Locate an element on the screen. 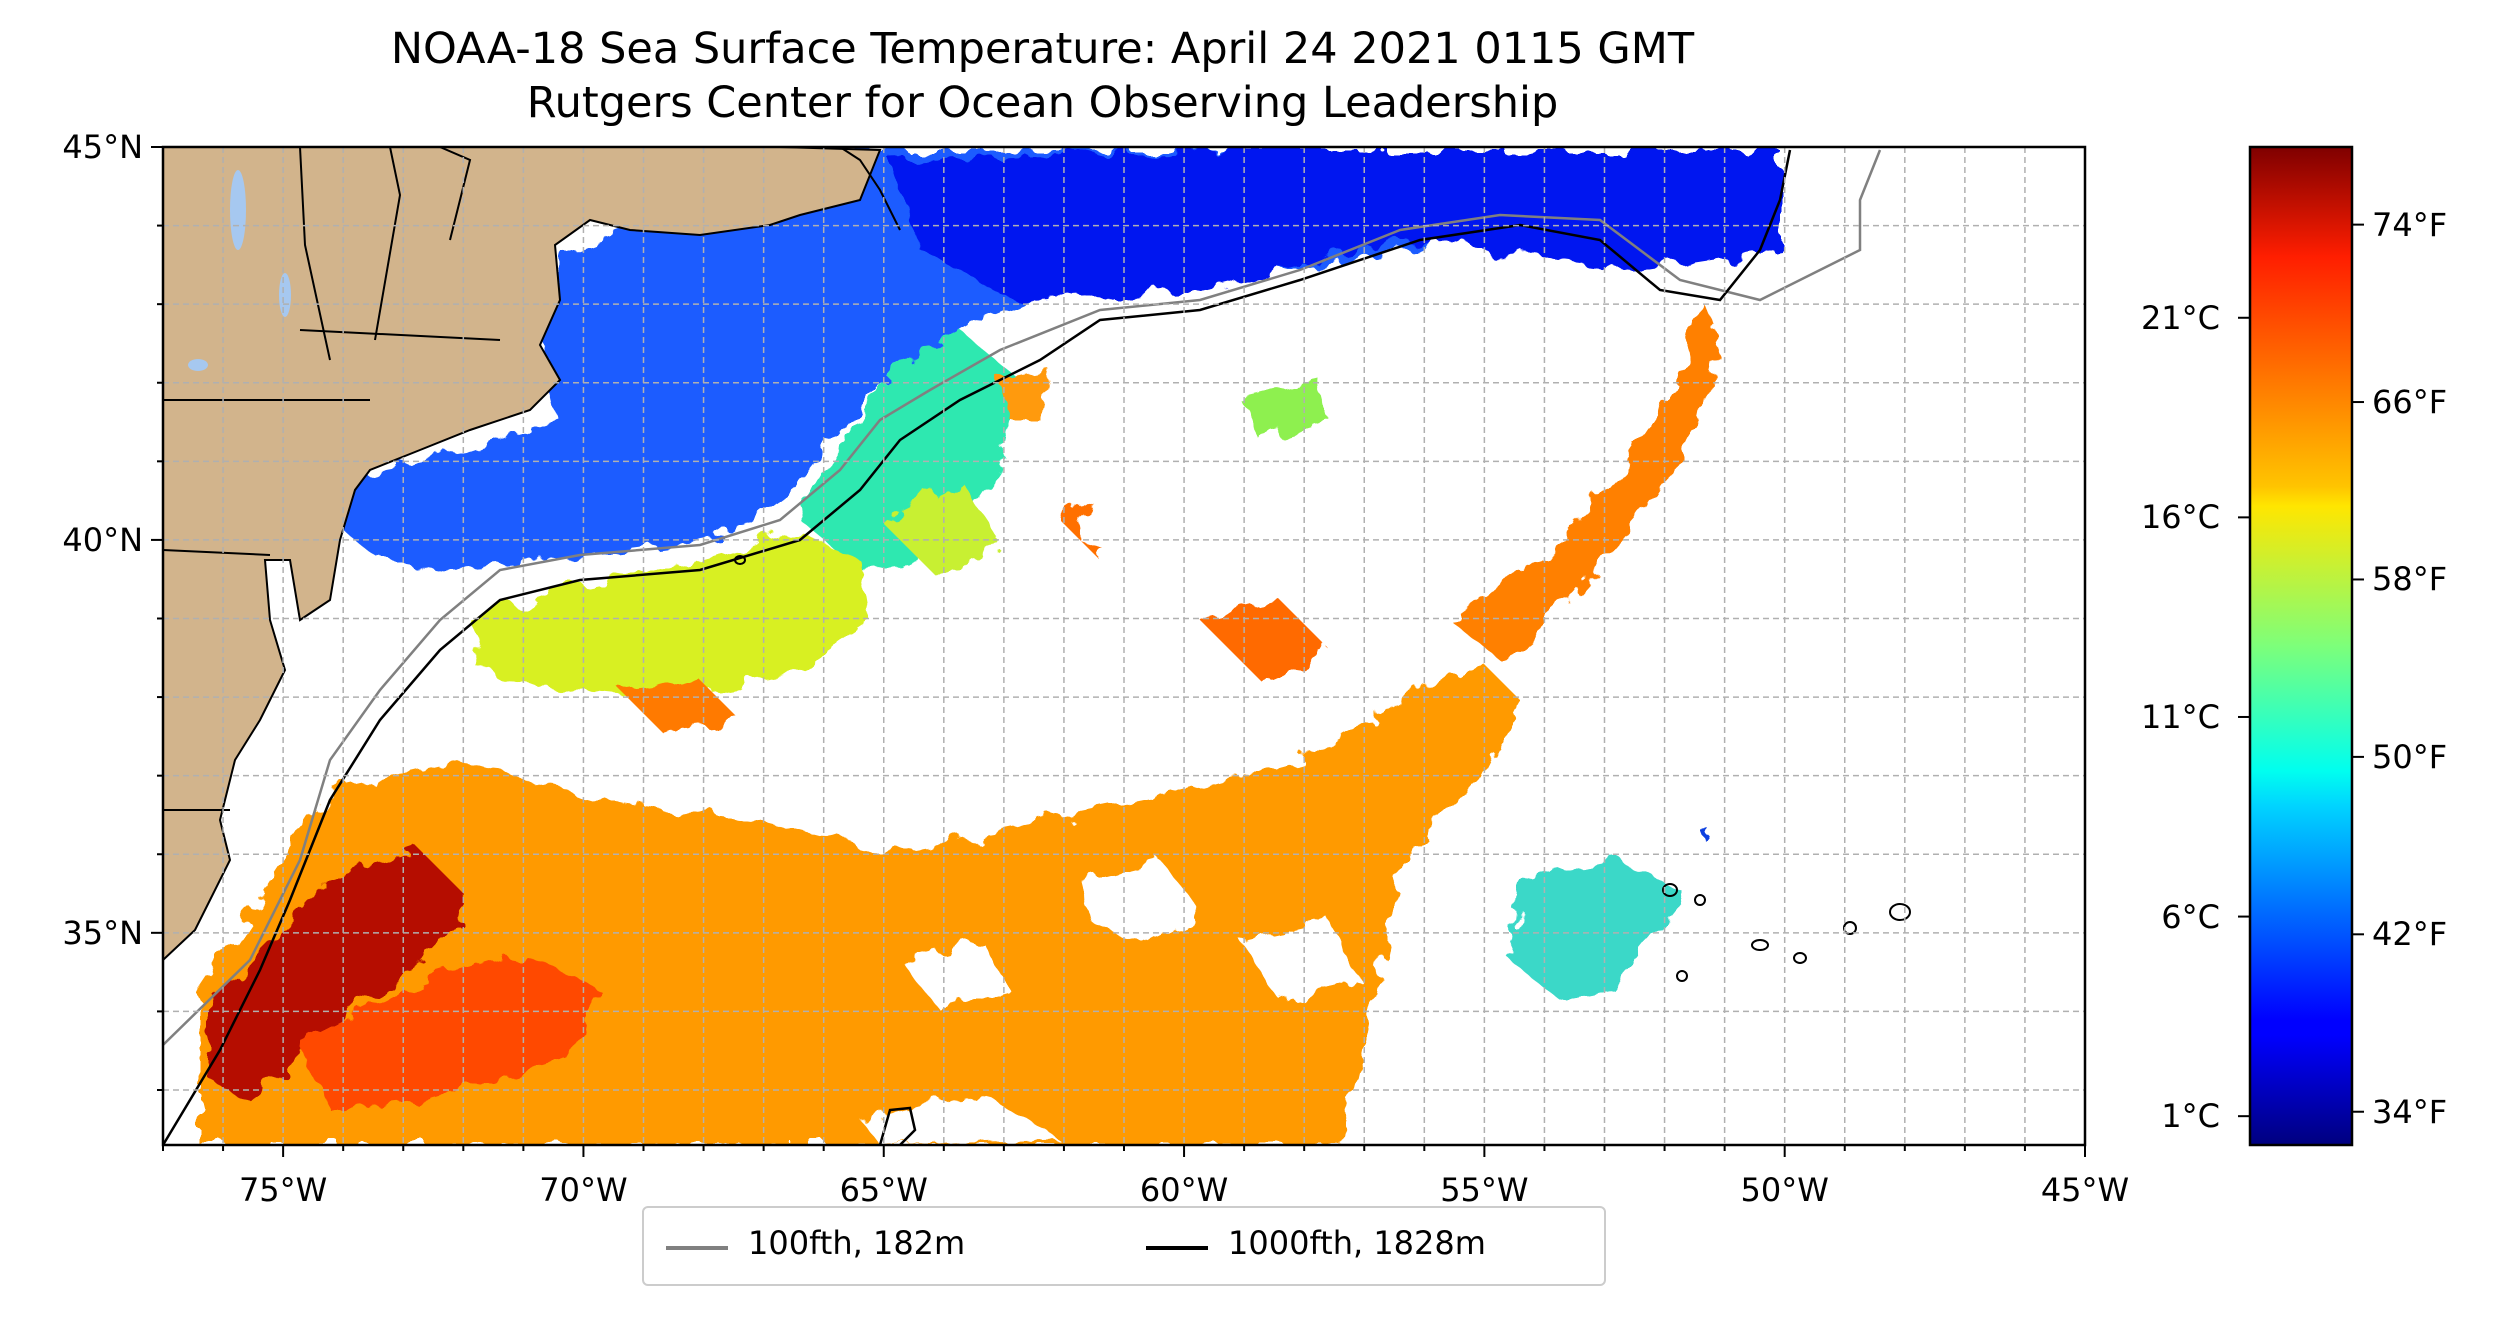 This screenshot has width=2502, height=1318. colorbar-label-f: 66°F is located at coordinates (2410, 402).